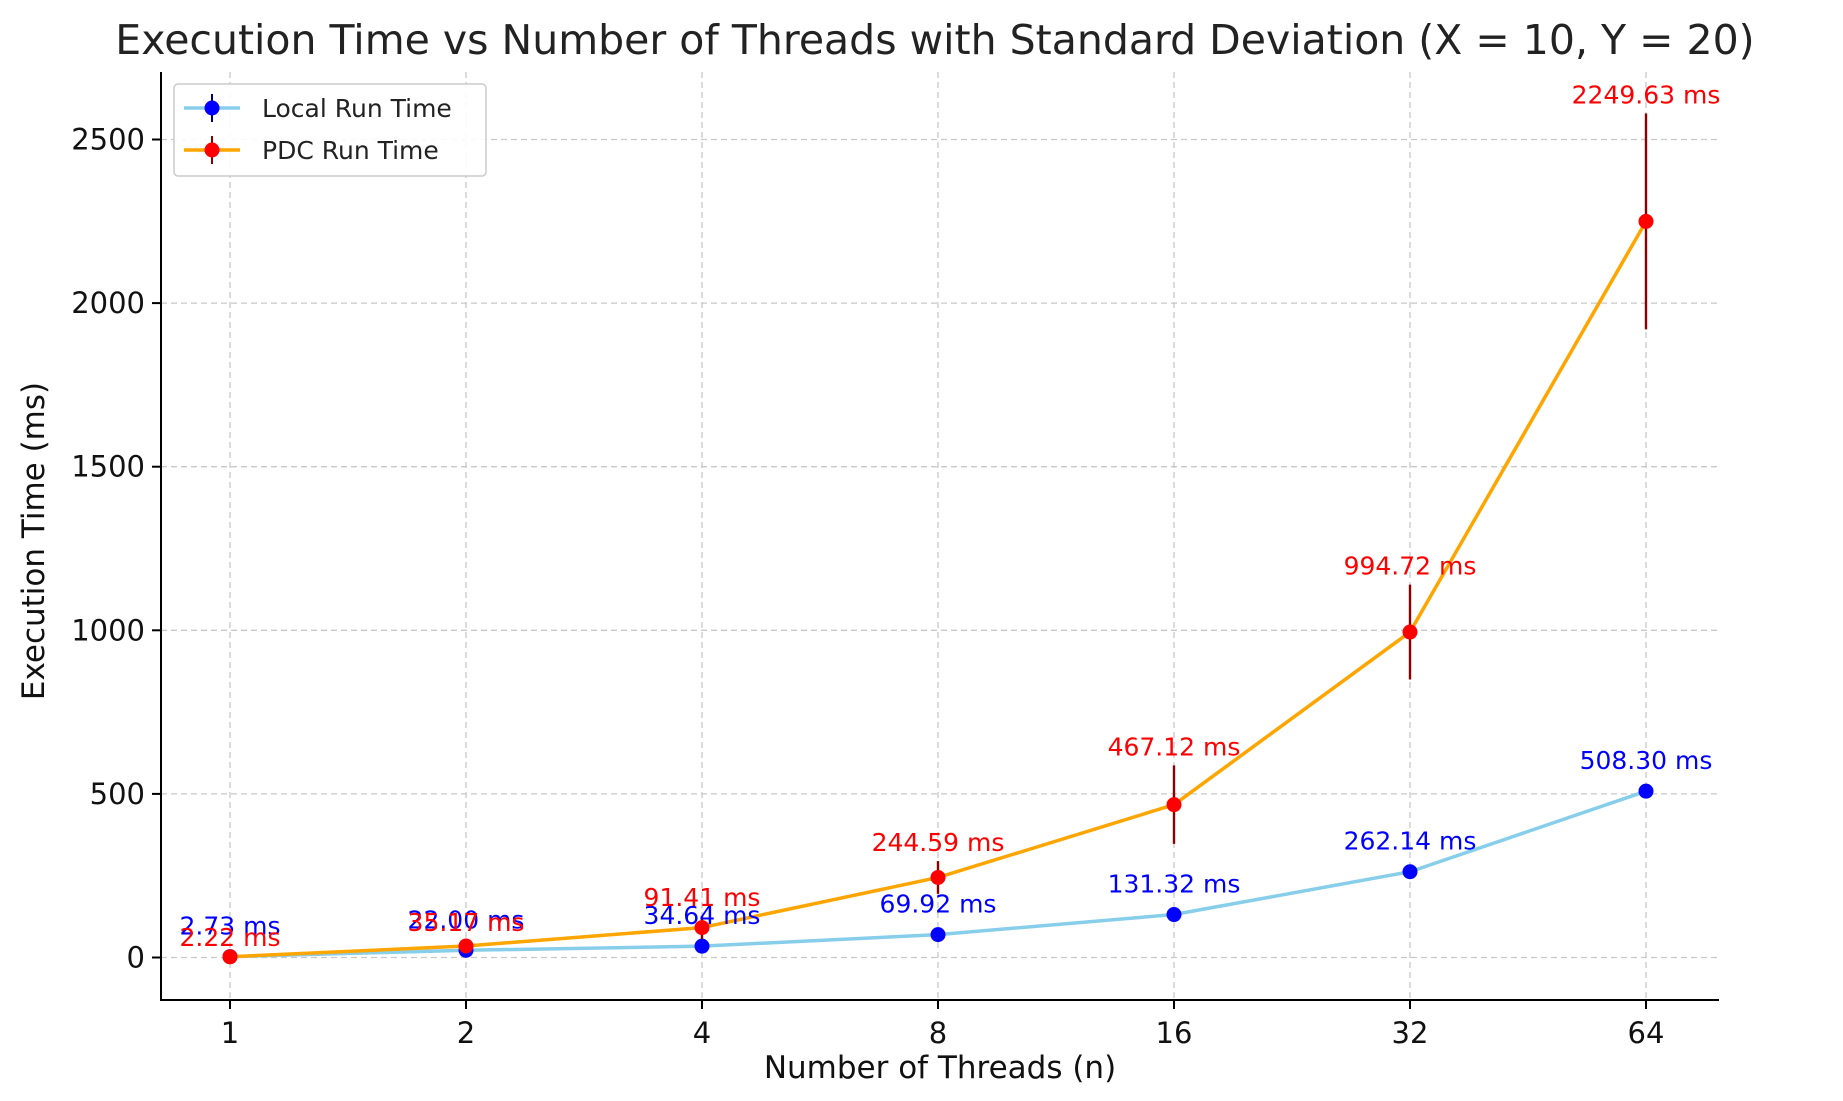 Image resolution: width=1843 pixels, height=1101 pixels. Describe the element at coordinates (108, 303) in the screenshot. I see `y-tick-label: 2000` at that location.